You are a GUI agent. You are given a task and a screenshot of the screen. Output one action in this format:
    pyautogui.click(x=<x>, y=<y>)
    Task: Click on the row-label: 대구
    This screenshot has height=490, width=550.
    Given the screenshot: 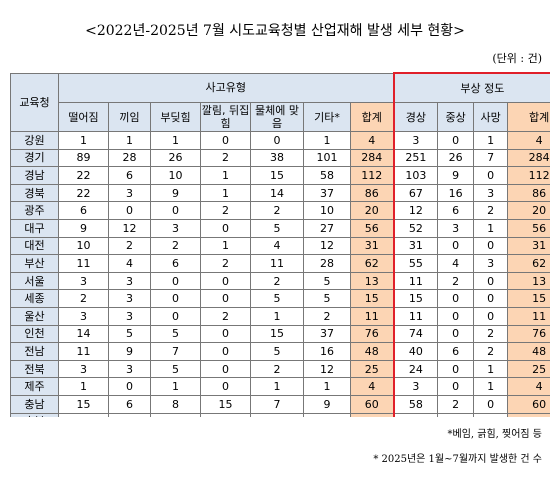 What is the action you would take?
    pyautogui.click(x=34, y=228)
    